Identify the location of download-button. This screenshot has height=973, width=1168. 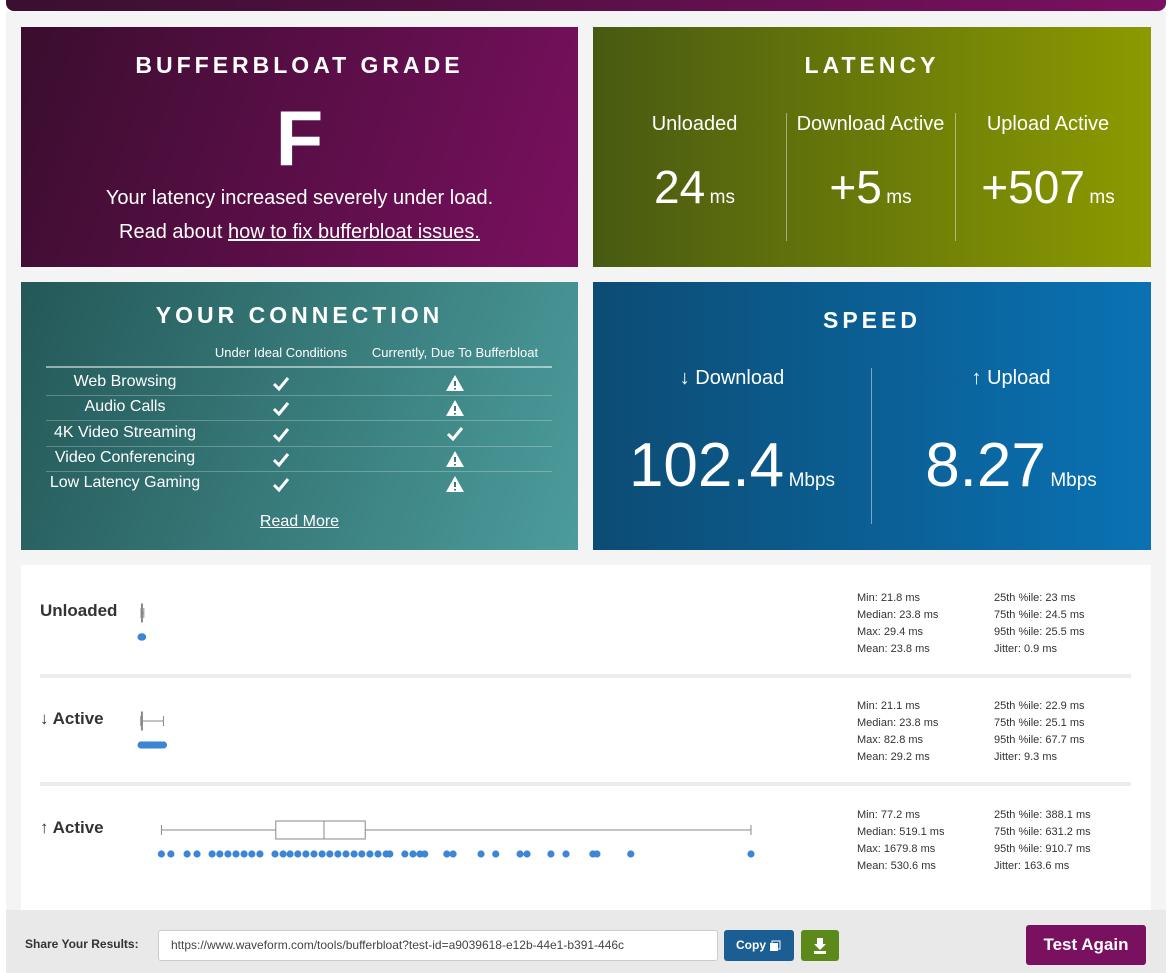
(820, 945).